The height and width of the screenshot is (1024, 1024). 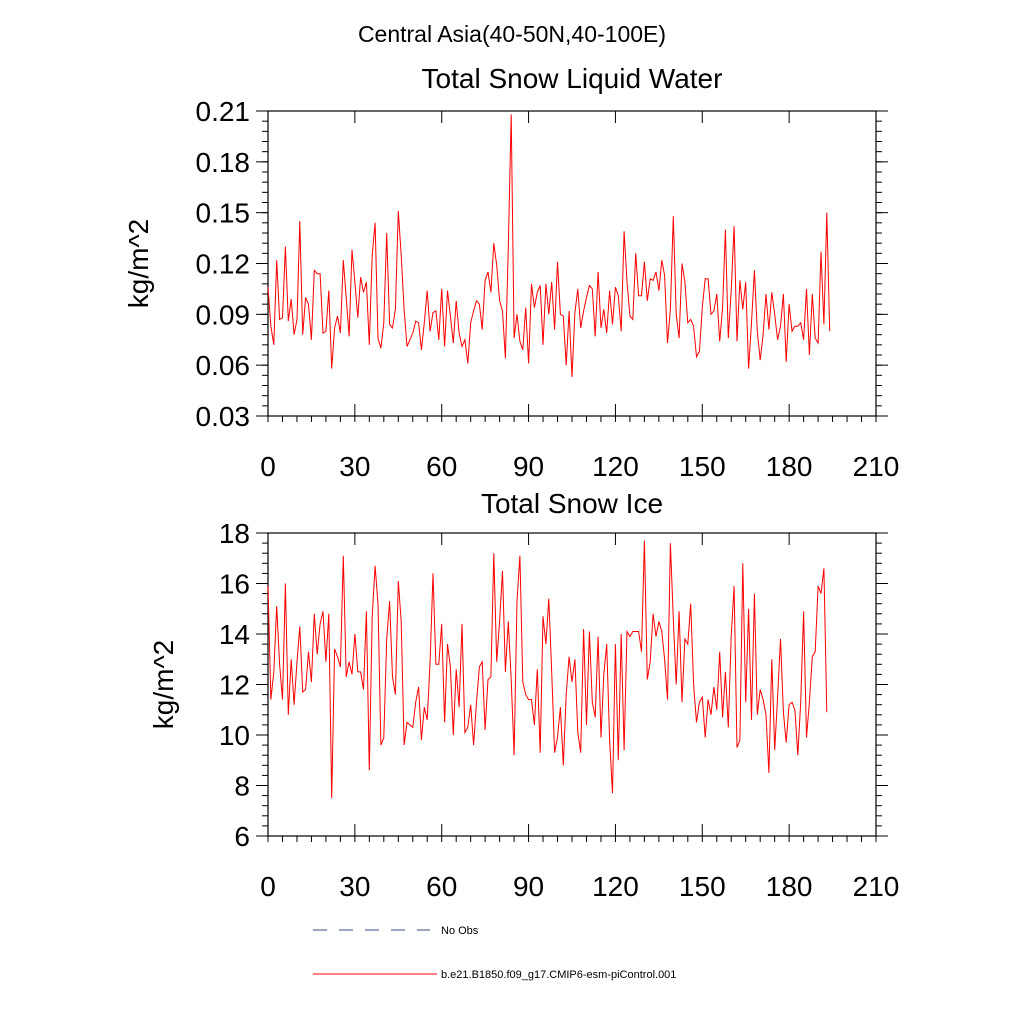 I want to click on ice-y-tick-label: 12, so click(x=234, y=685).